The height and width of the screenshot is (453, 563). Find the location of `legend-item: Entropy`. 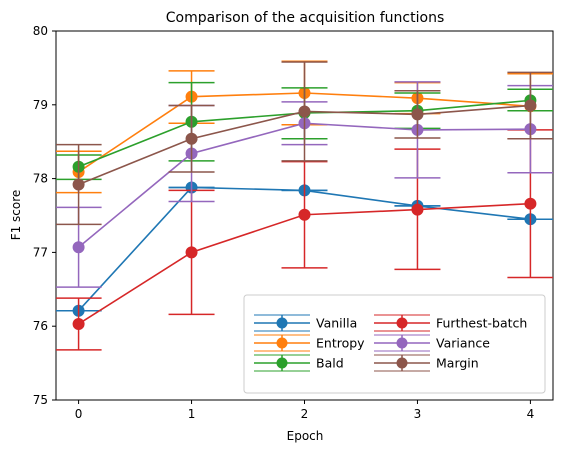

legend-item: Entropy is located at coordinates (309, 343).